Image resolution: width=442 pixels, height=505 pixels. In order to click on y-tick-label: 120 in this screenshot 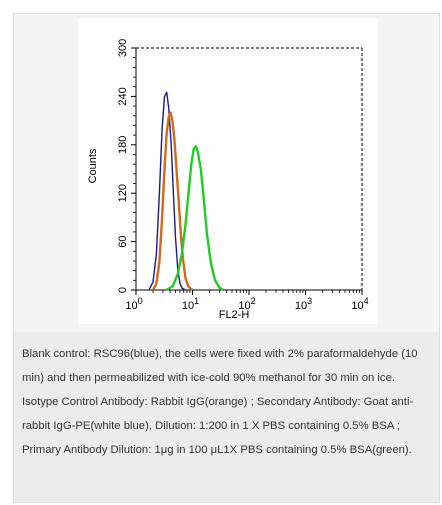, I will do `click(123, 193)`.